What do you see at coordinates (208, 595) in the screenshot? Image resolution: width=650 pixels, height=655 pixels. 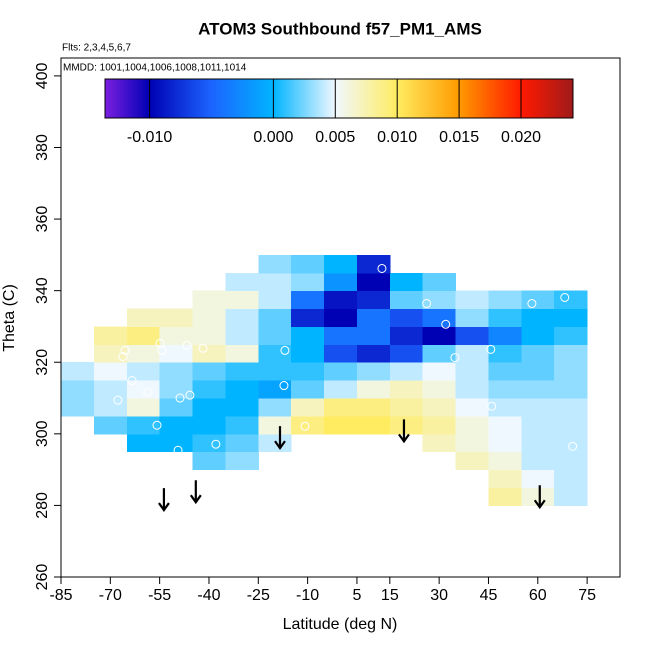 I see `x-tick-label: -40` at bounding box center [208, 595].